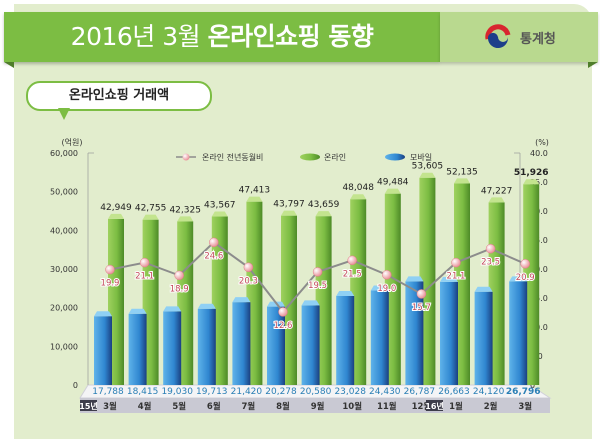 The width and height of the screenshot is (600, 439). Describe the element at coordinates (108, 392) in the screenshot. I see `mobile-value-label: 17,788` at that location.